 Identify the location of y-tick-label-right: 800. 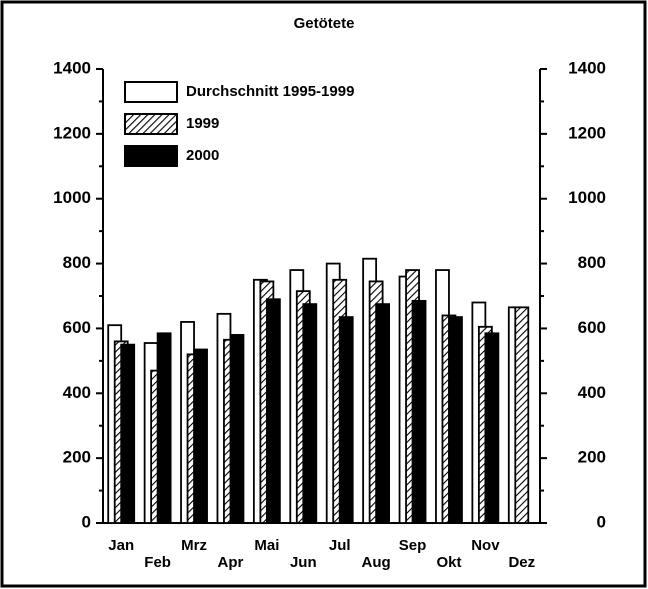
(592, 262).